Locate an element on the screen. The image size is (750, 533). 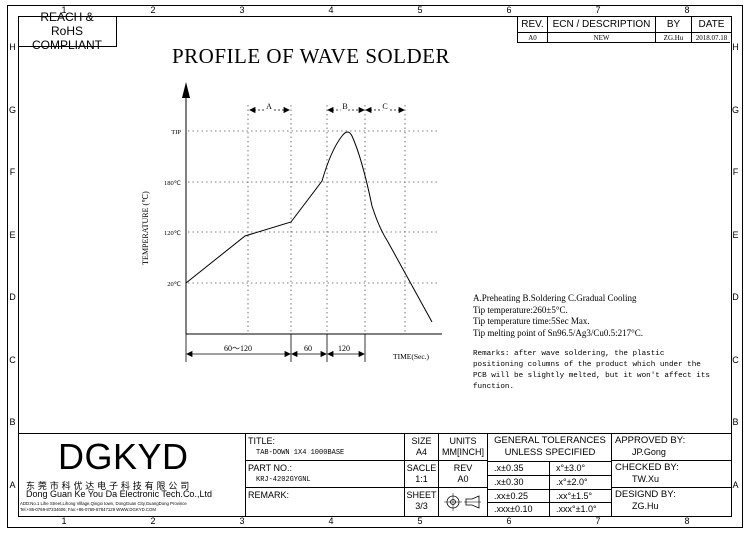
by-header: BY is located at coordinates (674, 24).